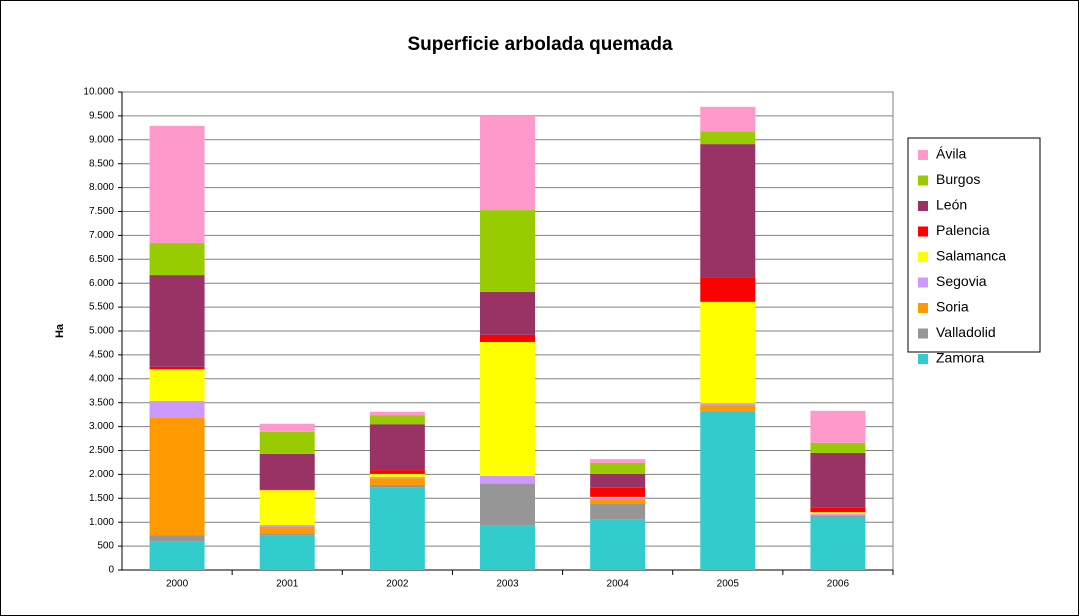 The image size is (1079, 616). Describe the element at coordinates (958, 179) in the screenshot. I see `legend-label: Burgos` at that location.